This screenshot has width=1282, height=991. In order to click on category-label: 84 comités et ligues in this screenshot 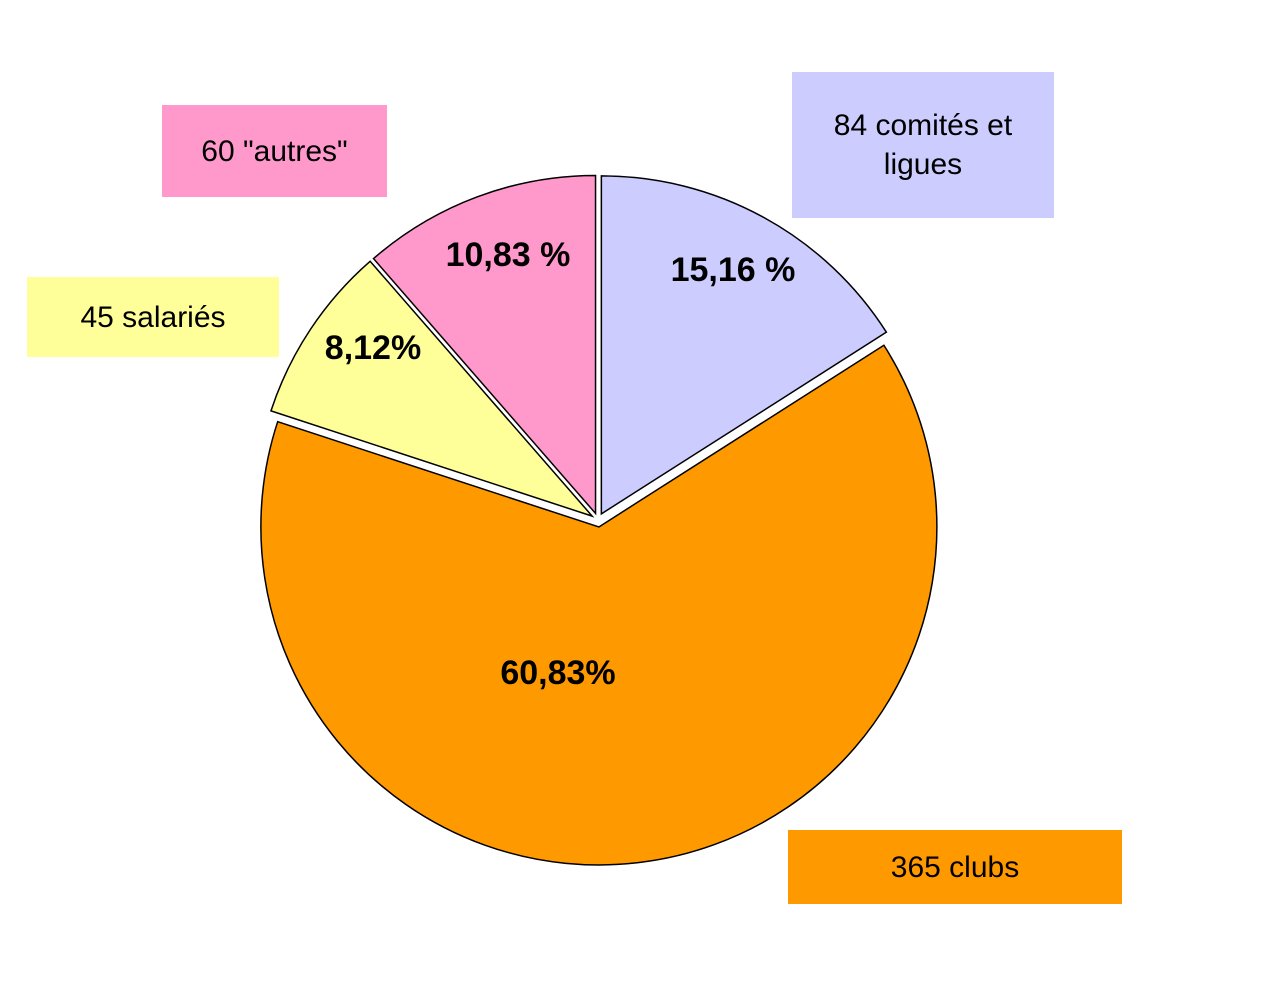, I will do `click(923, 145)`.